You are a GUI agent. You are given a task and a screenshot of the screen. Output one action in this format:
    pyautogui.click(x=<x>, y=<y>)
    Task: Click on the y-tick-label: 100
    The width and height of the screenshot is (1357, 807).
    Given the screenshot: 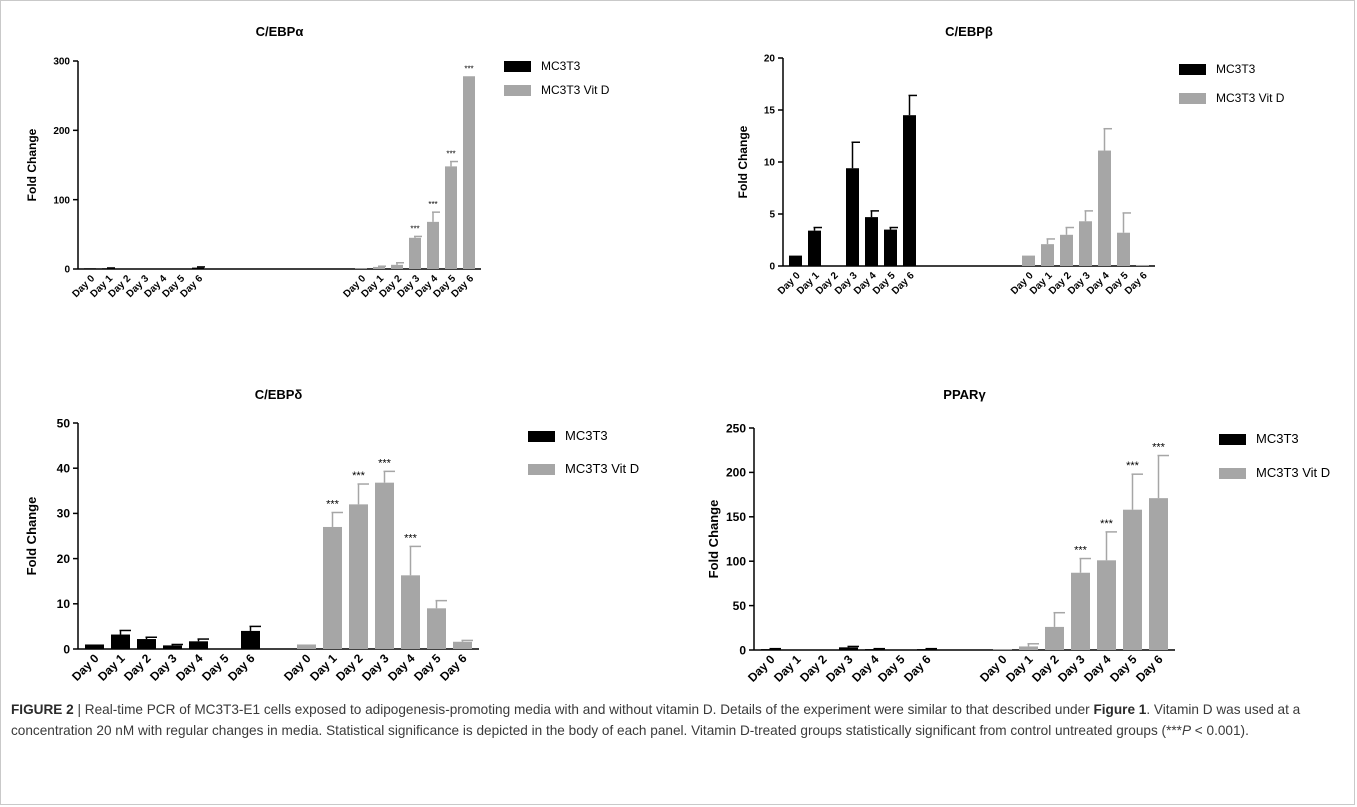 What is the action you would take?
    pyautogui.click(x=61, y=200)
    